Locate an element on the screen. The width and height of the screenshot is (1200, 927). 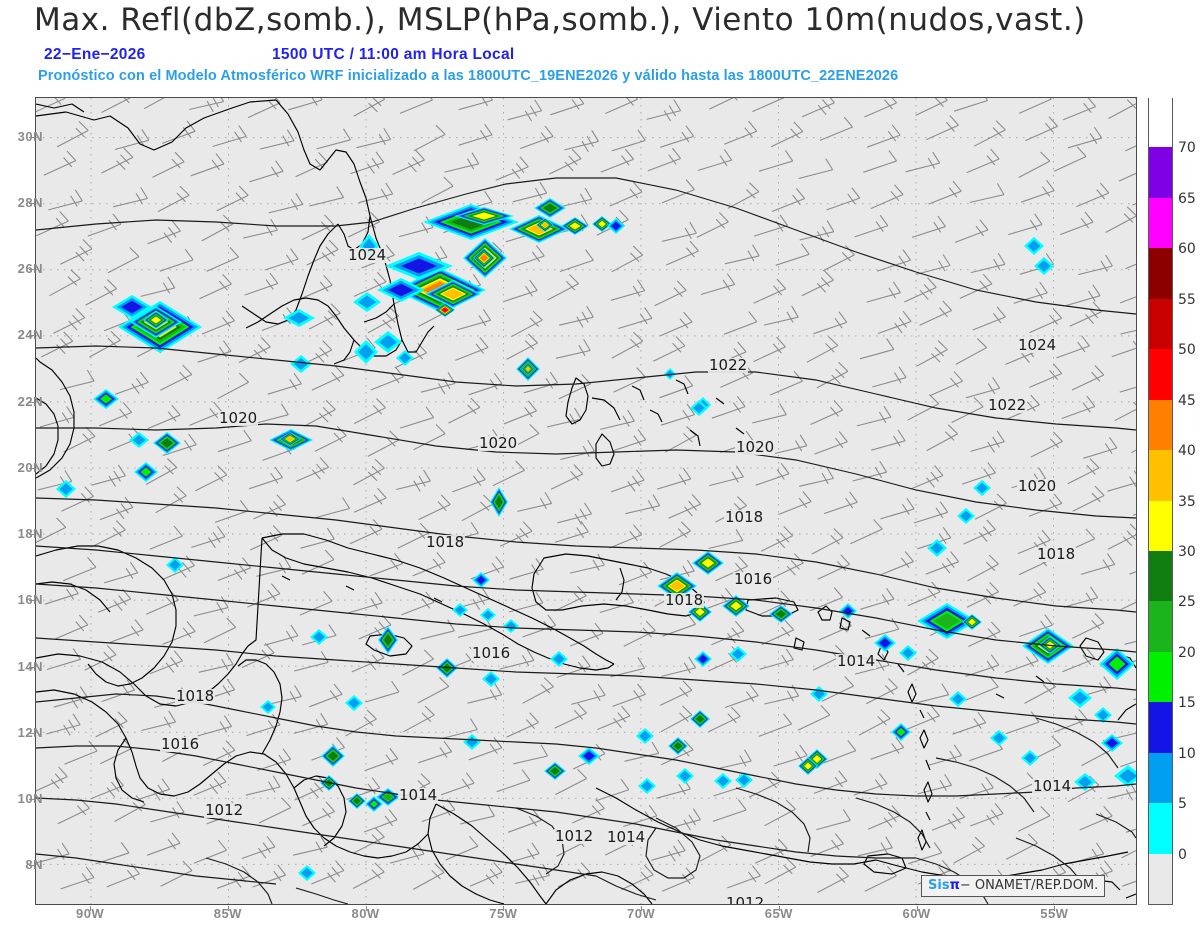
y-axis-tick-label-24n: 24N is located at coordinates (30, 335).